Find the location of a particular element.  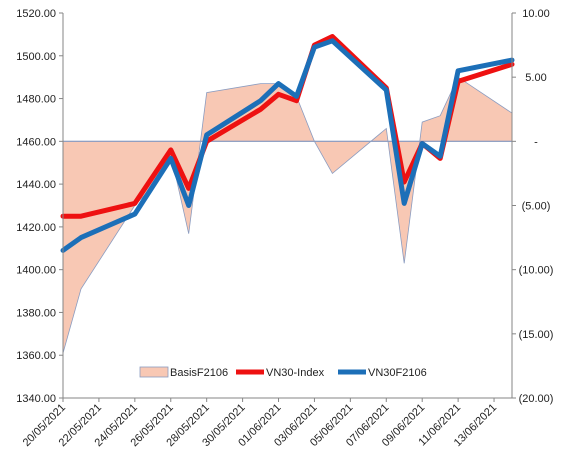

right-axis-tick-label: - is located at coordinates (536, 142).